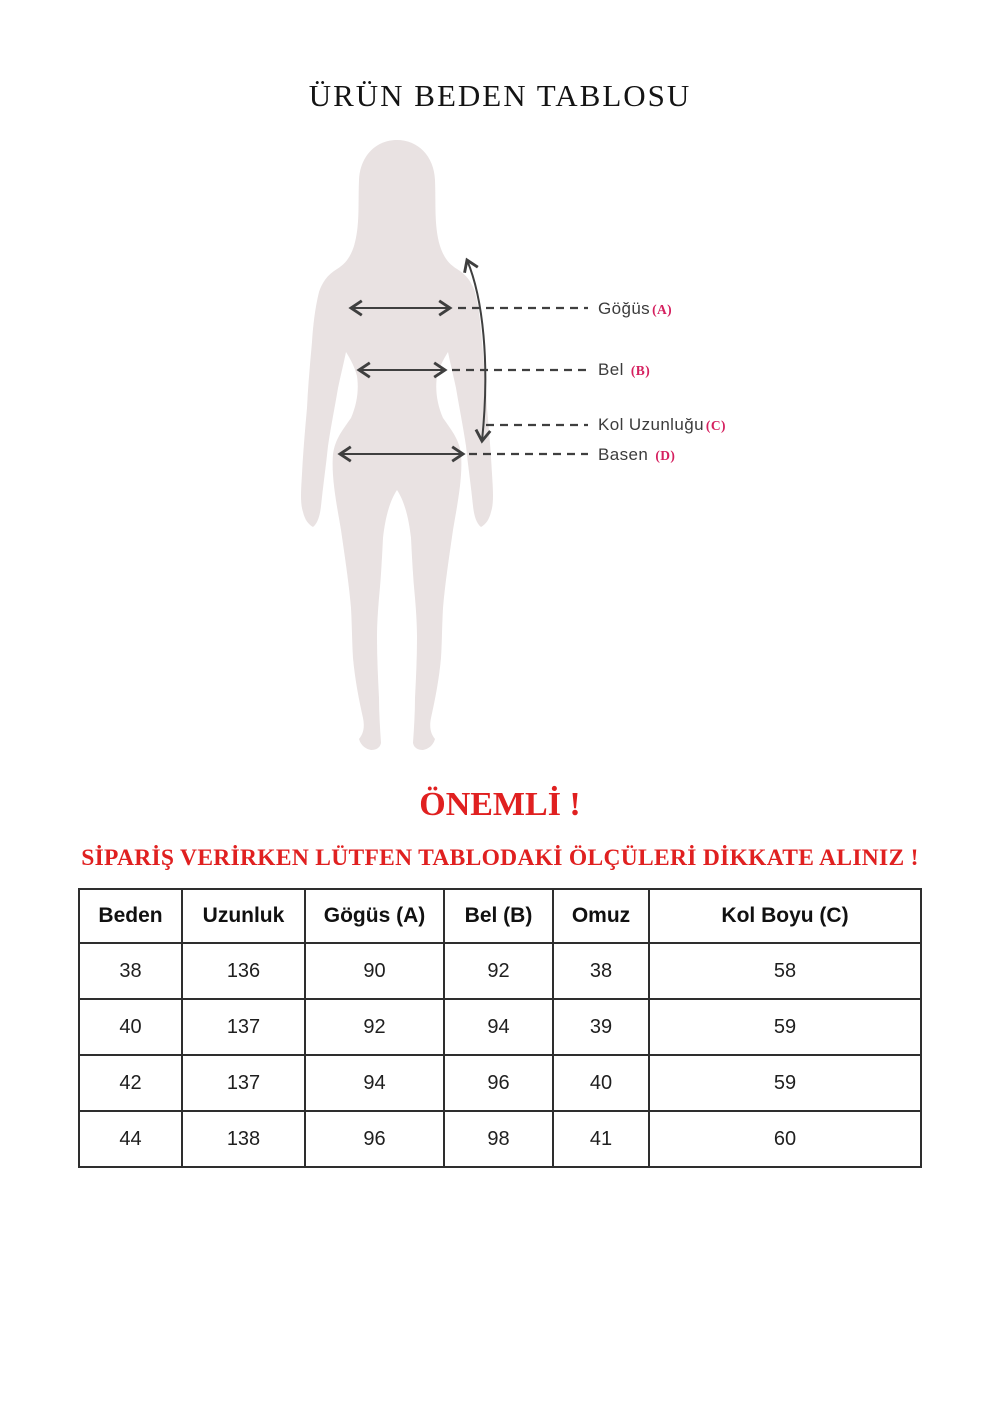  What do you see at coordinates (500, 95) in the screenshot?
I see `page-title: ÜRÜN BEDEN TABLOSU` at bounding box center [500, 95].